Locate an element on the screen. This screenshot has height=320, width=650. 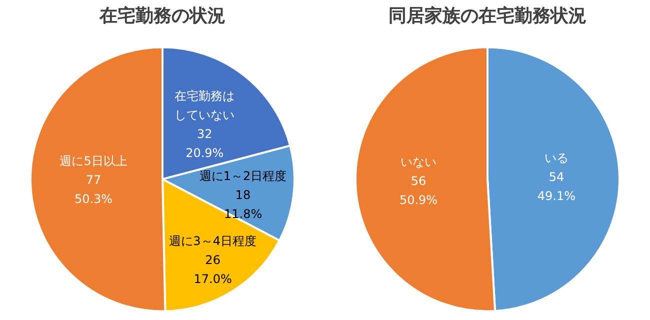
slice-label: 週に3～4日程度 is located at coordinates (212, 241).